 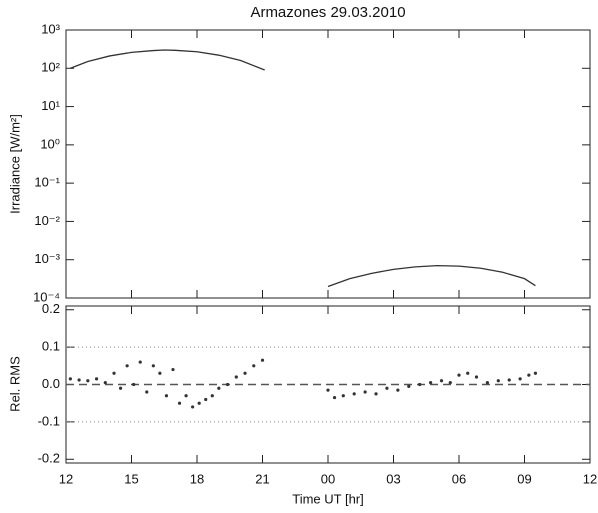 What do you see at coordinates (49, 458) in the screenshot?
I see `y-tick-label: -0.2` at bounding box center [49, 458].